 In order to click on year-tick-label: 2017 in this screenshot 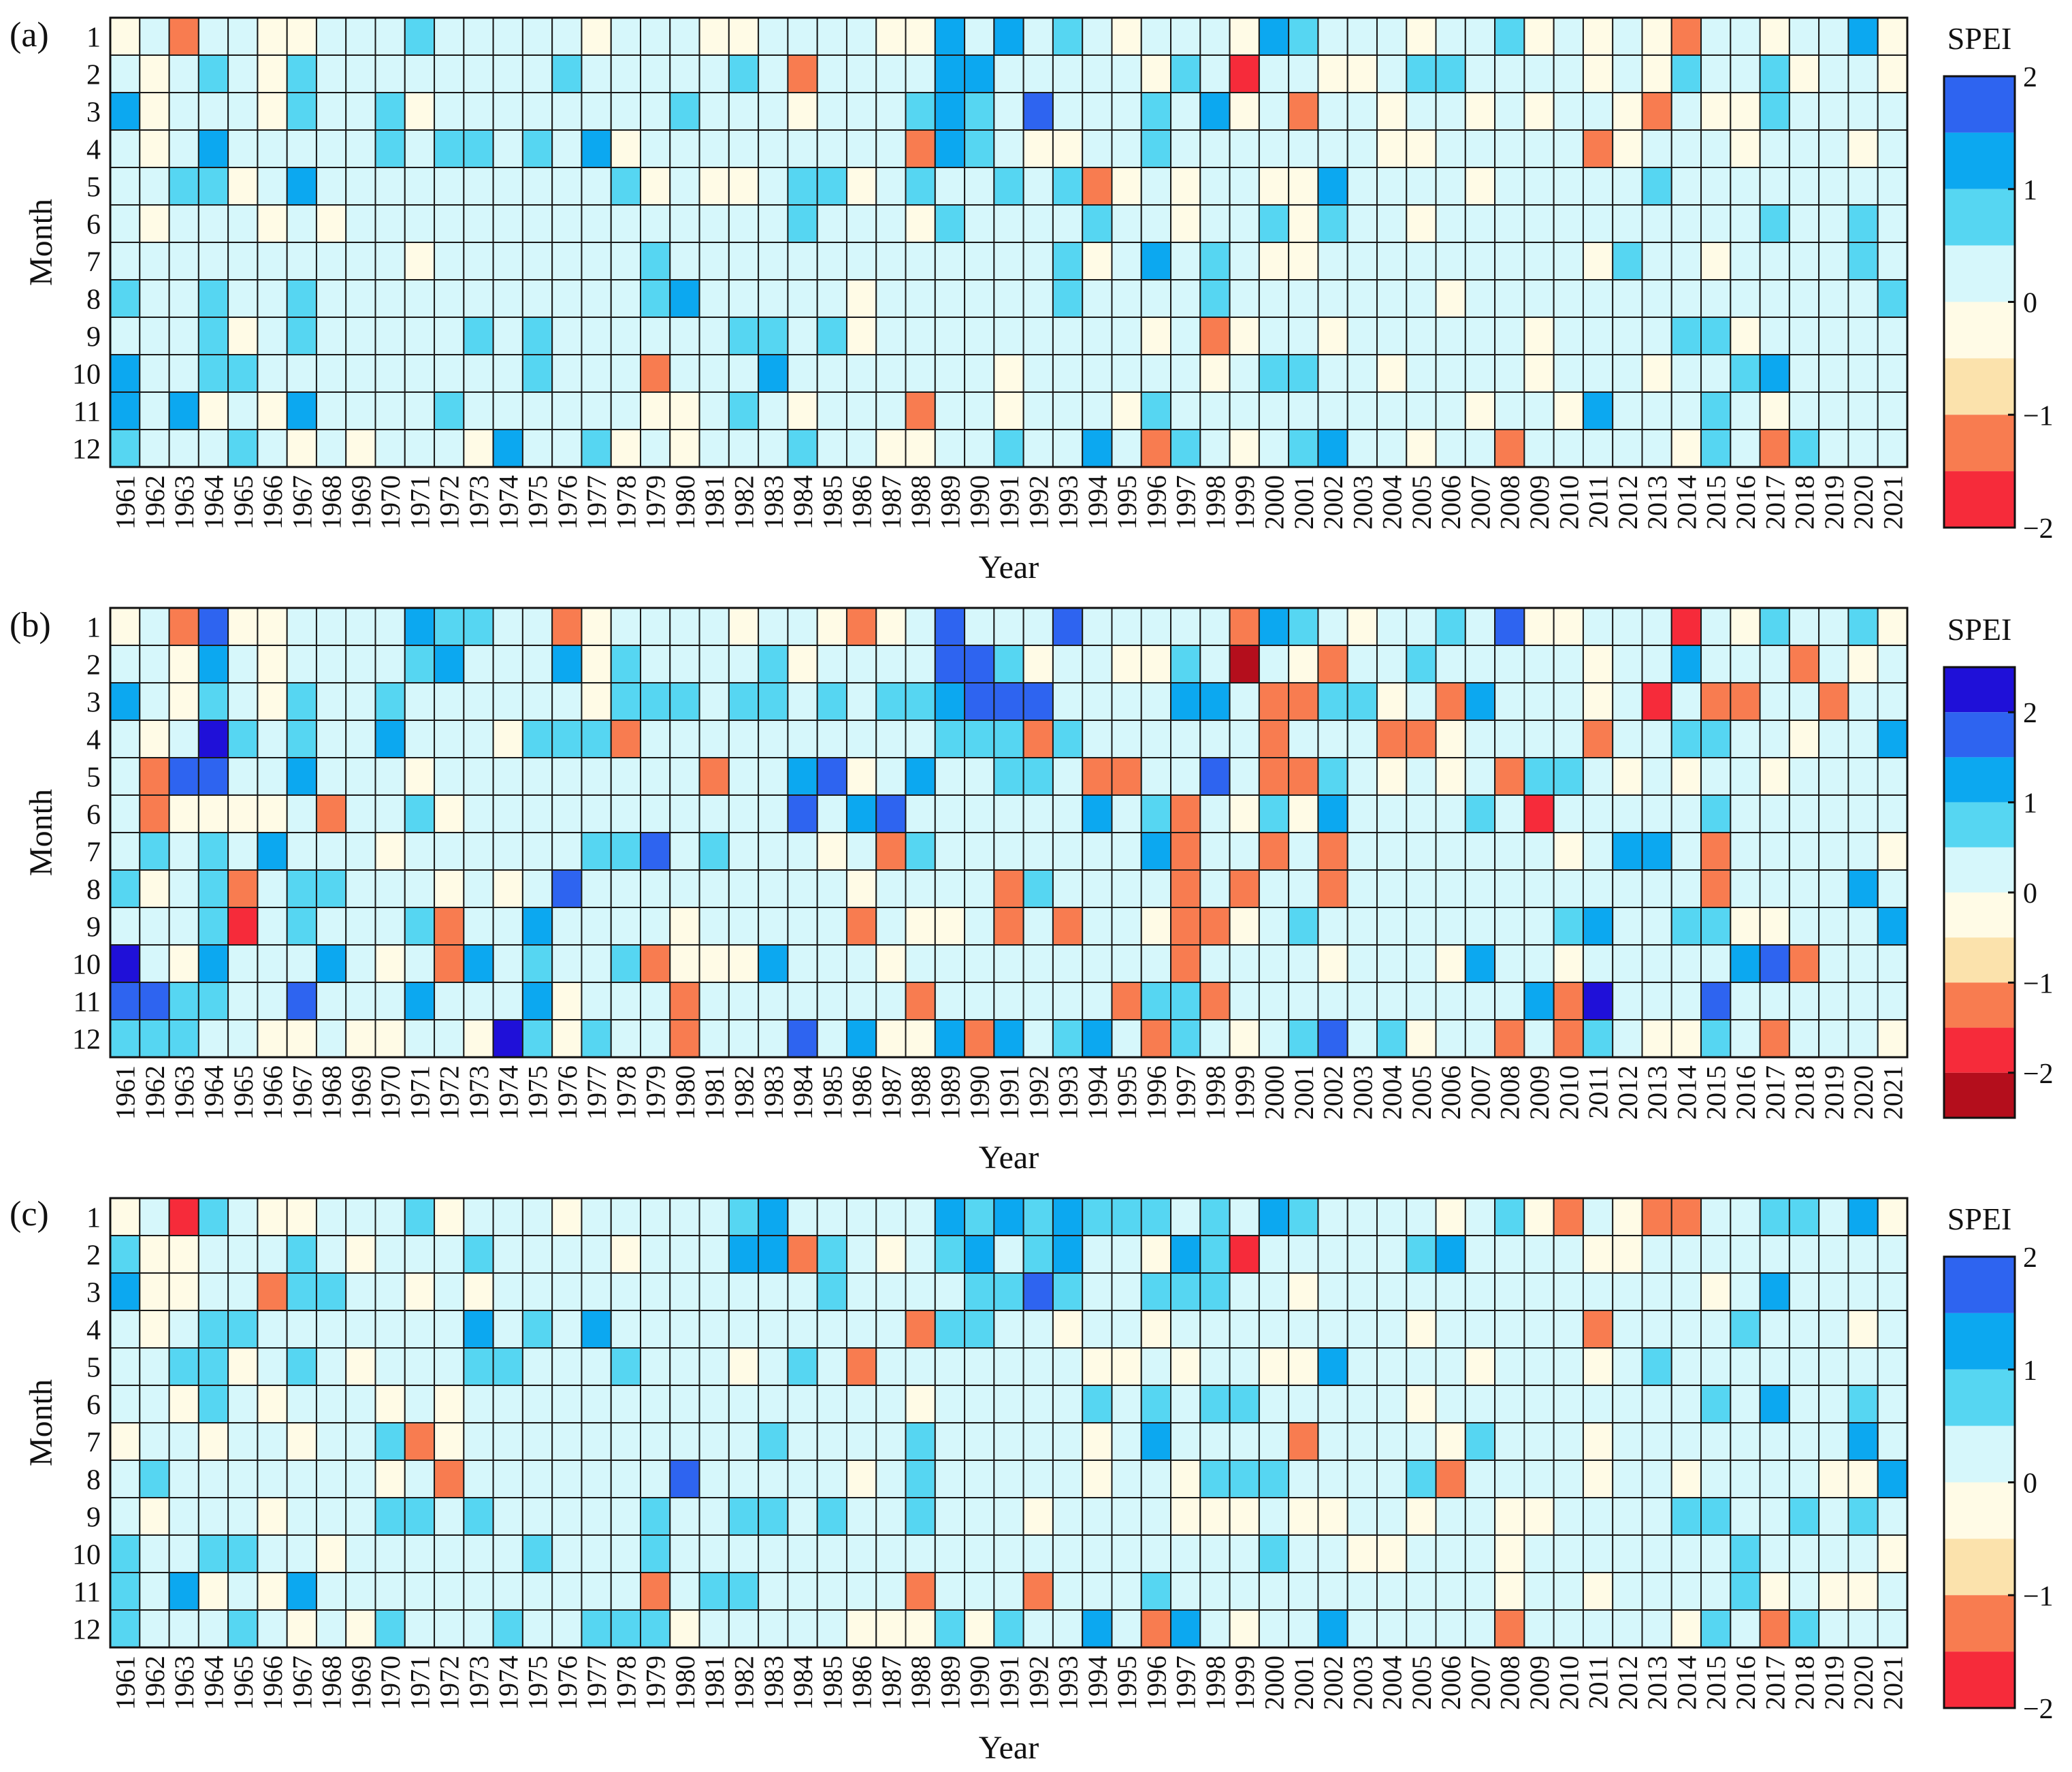, I will do `click(1775, 1092)`.